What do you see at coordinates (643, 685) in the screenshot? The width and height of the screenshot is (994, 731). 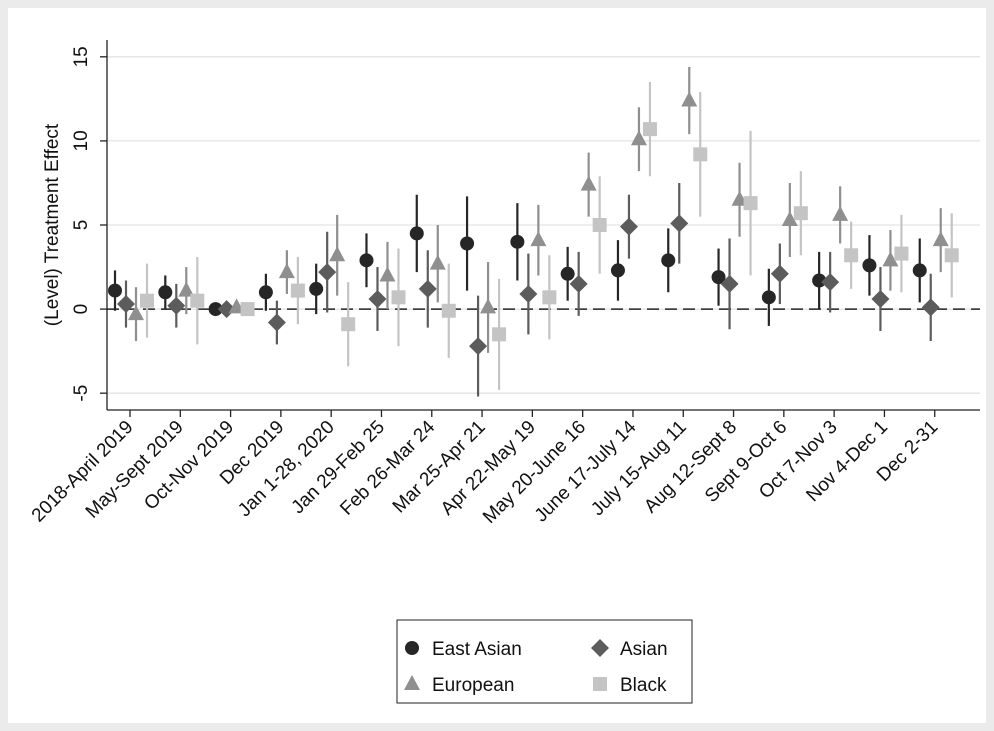 I see `legend-label: Black` at bounding box center [643, 685].